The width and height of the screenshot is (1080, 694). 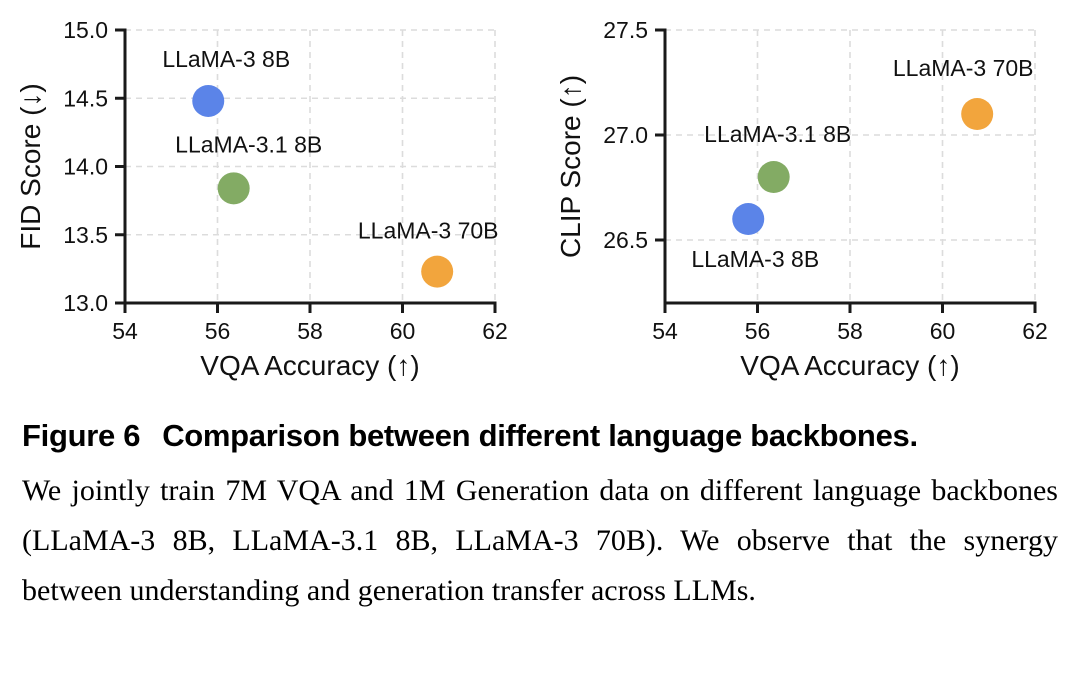 What do you see at coordinates (85, 235) in the screenshot?
I see `y-tick-label: 13.5` at bounding box center [85, 235].